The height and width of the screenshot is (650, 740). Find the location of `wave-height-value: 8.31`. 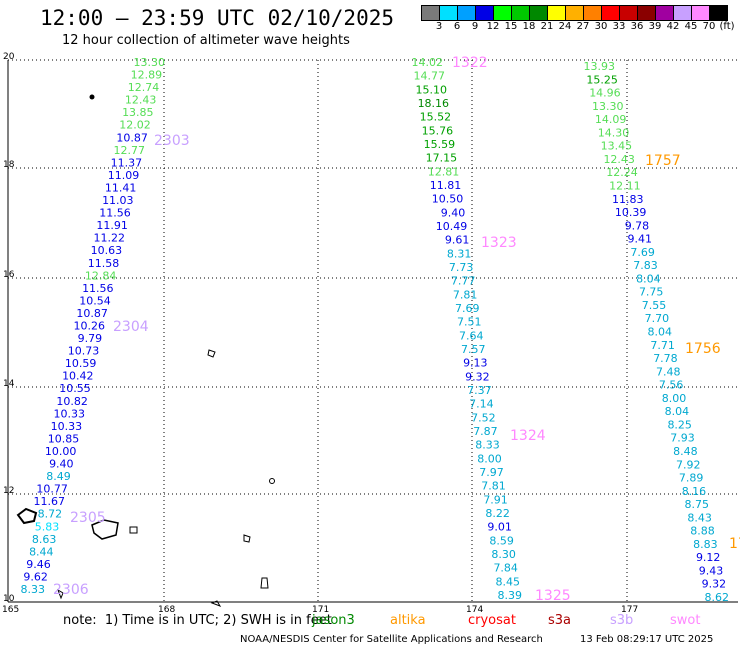

wave-height-value: 8.31 is located at coordinates (459, 253).